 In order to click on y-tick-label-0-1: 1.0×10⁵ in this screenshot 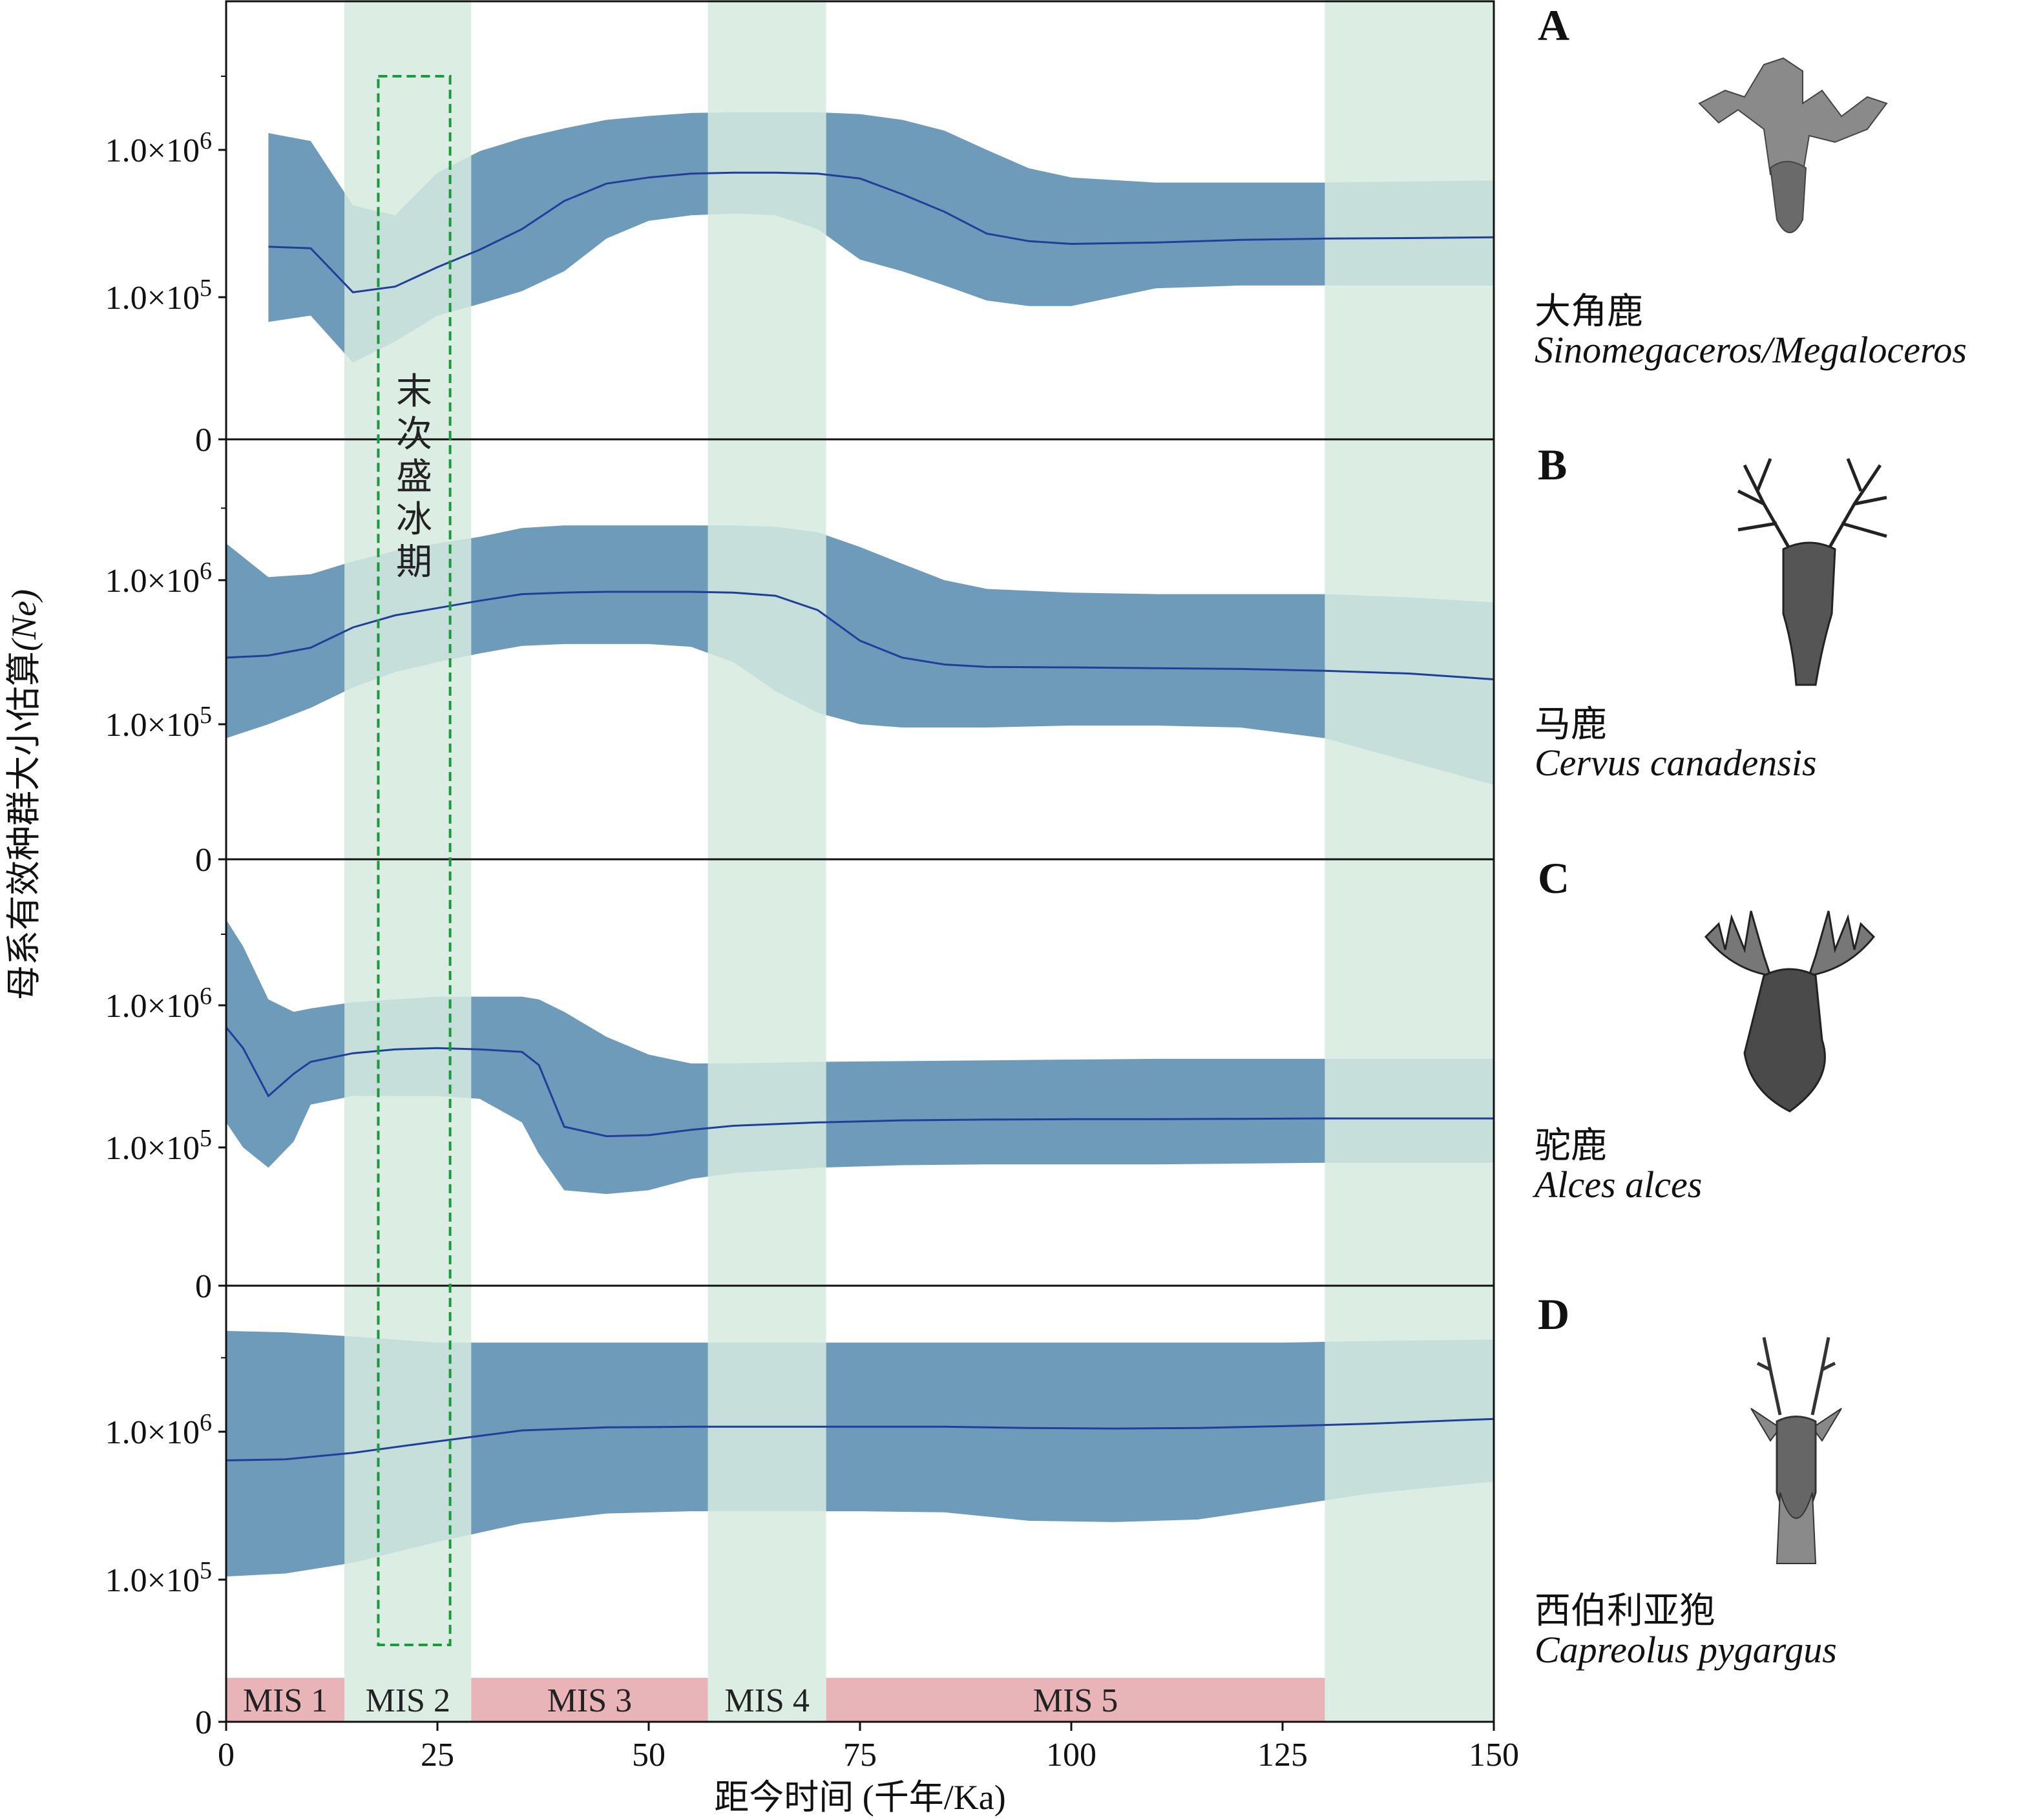, I will do `click(158, 296)`.